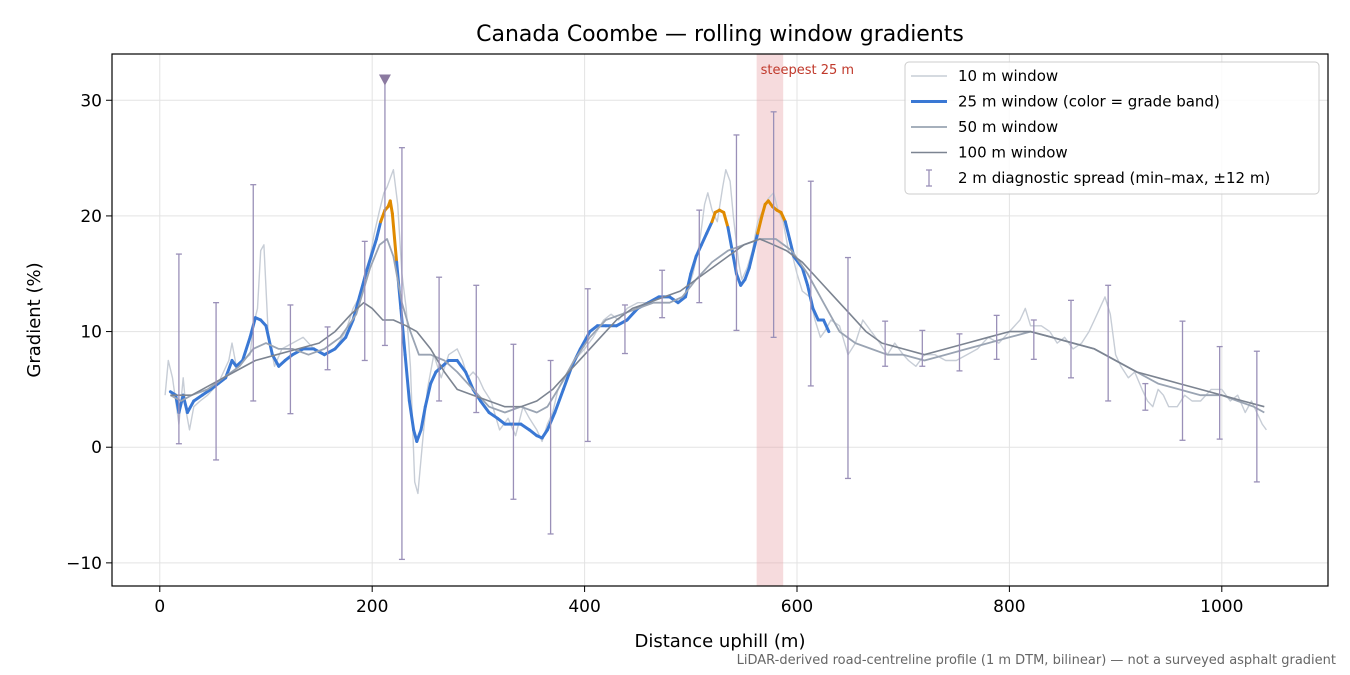  I want to click on y-tick-label: −10, so click(84, 564).